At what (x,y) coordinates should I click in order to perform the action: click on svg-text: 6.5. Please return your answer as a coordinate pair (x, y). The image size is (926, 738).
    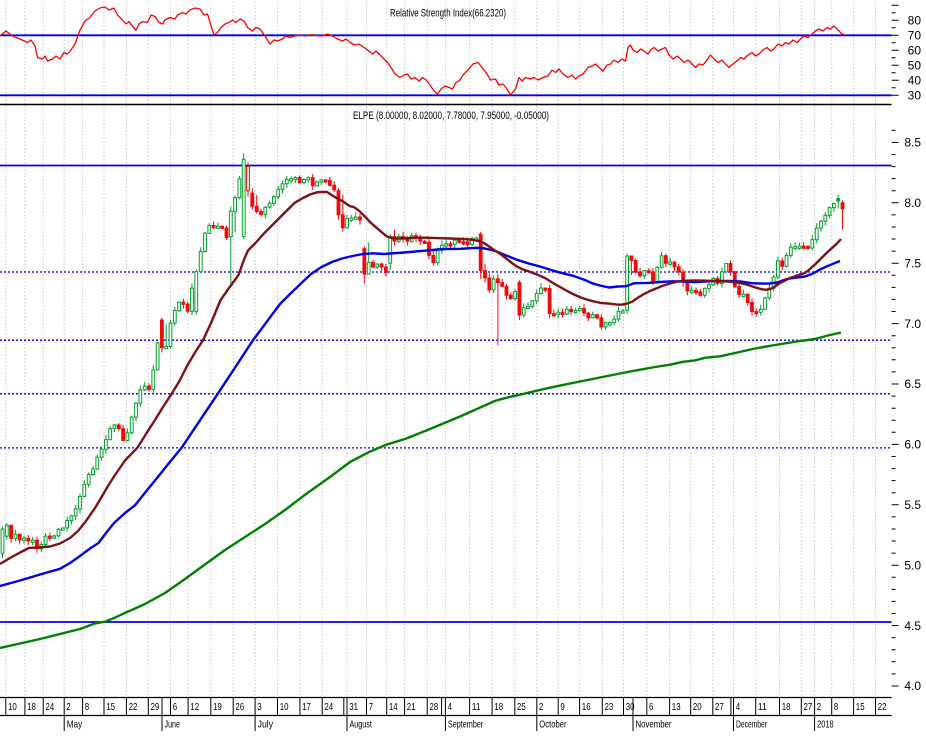
    Looking at the image, I should click on (912, 384).